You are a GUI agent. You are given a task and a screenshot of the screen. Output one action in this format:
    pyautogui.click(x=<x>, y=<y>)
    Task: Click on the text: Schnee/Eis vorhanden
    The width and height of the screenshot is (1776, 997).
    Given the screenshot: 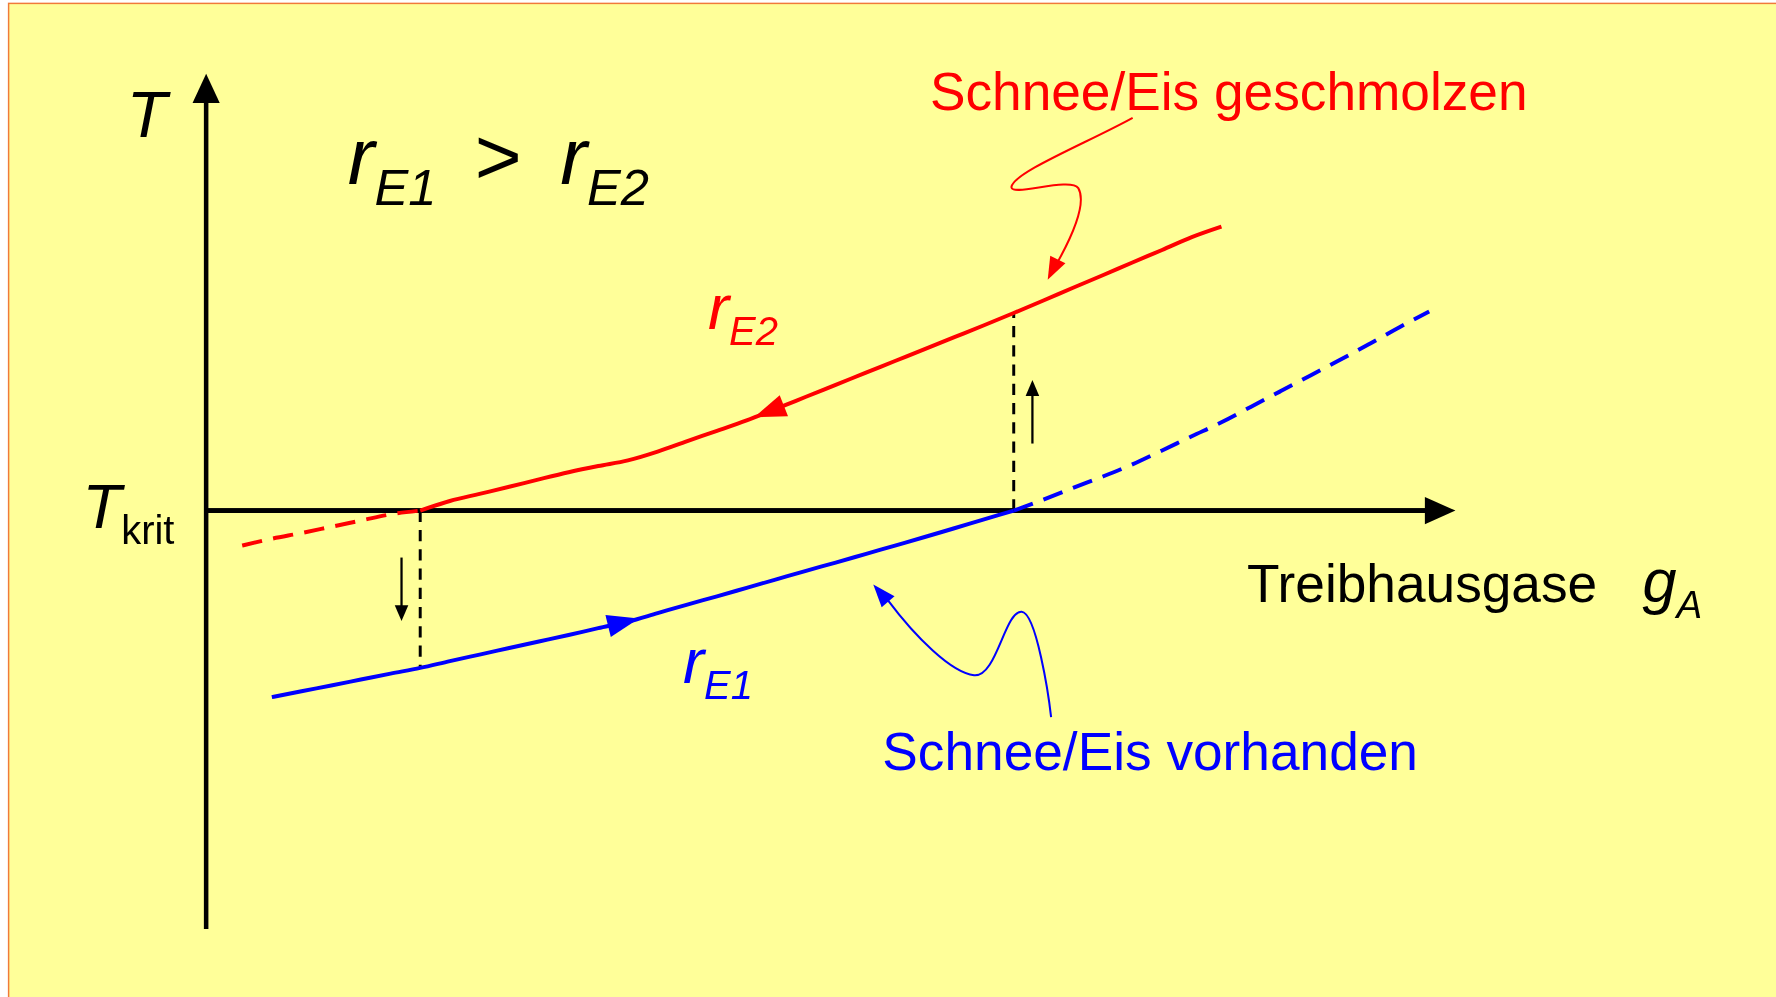 What is the action you would take?
    pyautogui.click(x=1150, y=752)
    